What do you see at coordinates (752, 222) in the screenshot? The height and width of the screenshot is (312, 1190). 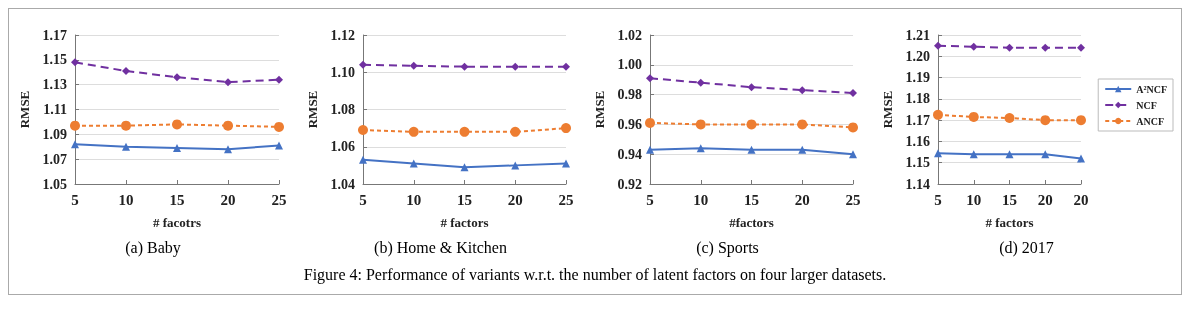 I see `x-axis-title: #factors` at bounding box center [752, 222].